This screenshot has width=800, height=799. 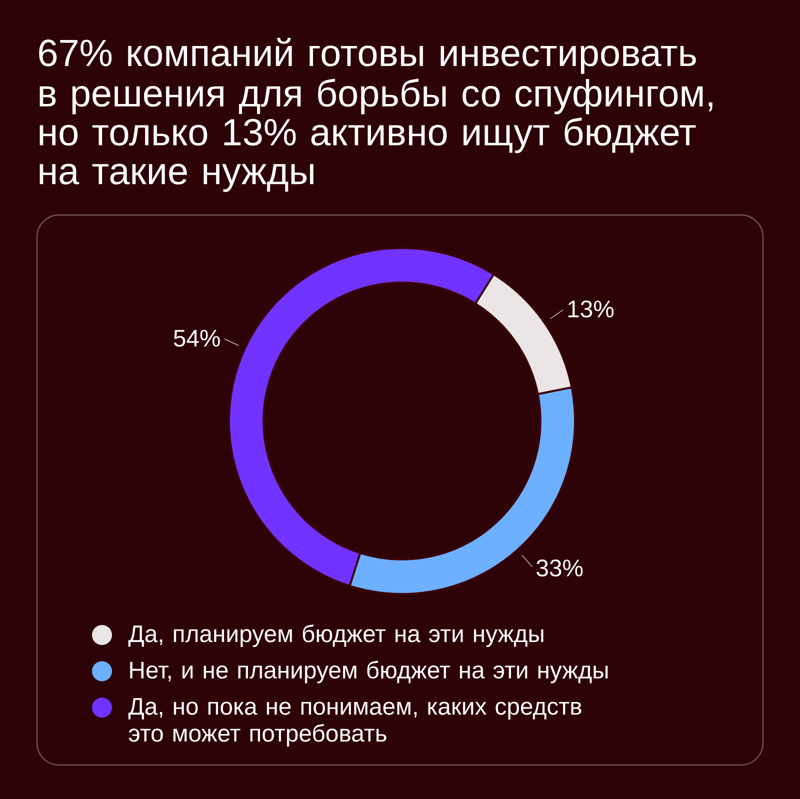 I want to click on legend-label: Да, планируем бюджет на эти нужды, so click(x=336, y=635).